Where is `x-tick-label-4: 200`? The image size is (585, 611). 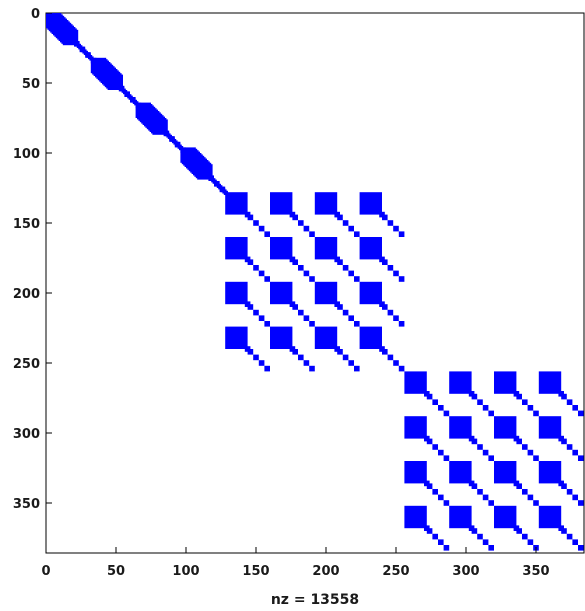 x-tick-label-4: 200 is located at coordinates (325, 571).